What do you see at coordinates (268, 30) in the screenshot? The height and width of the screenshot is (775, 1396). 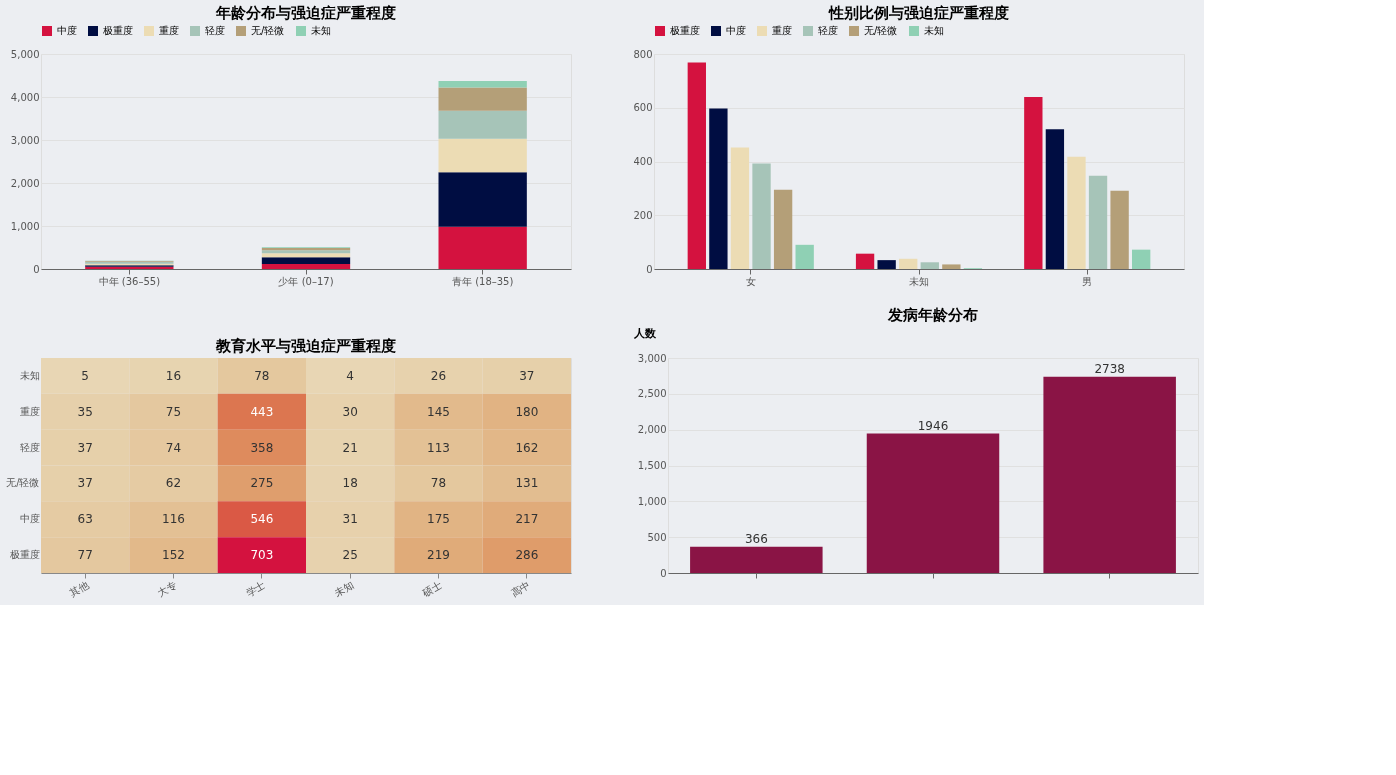 I see `legend-label: 无/轻微` at bounding box center [268, 30].